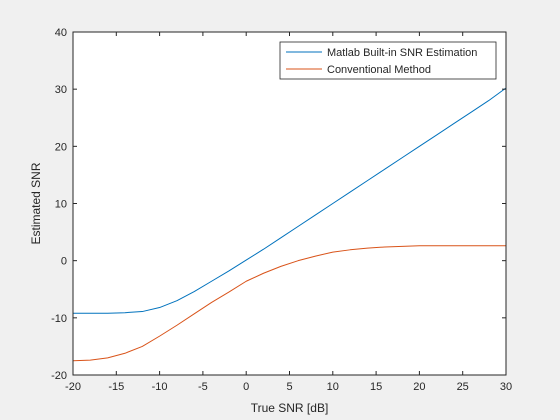 Image resolution: width=560 pixels, height=420 pixels. What do you see at coordinates (203, 387) in the screenshot?
I see `x-tick-label: -5` at bounding box center [203, 387].